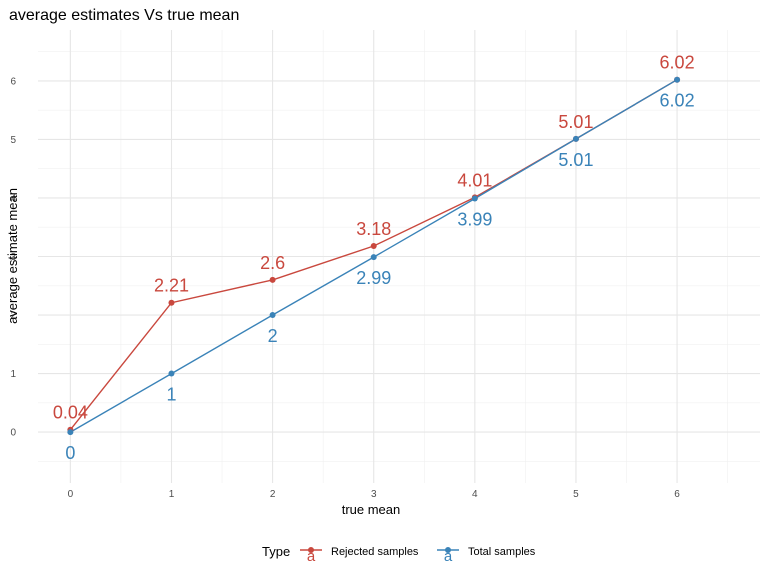 The width and height of the screenshot is (768, 576). Describe the element at coordinates (276, 551) in the screenshot. I see `legend-title: Type` at that location.